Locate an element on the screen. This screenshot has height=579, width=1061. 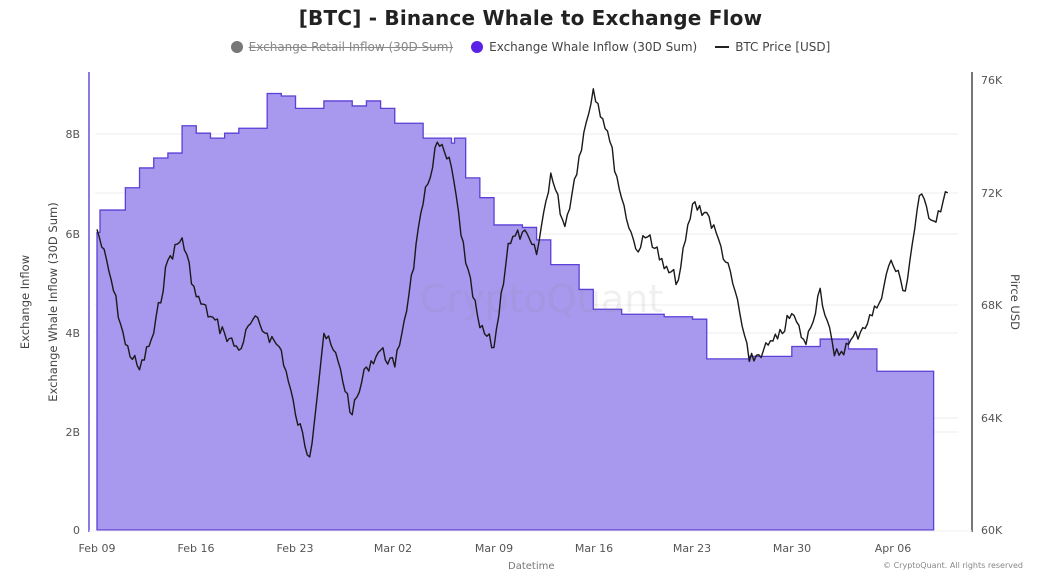
x-tick: Mar 16 is located at coordinates (594, 548).